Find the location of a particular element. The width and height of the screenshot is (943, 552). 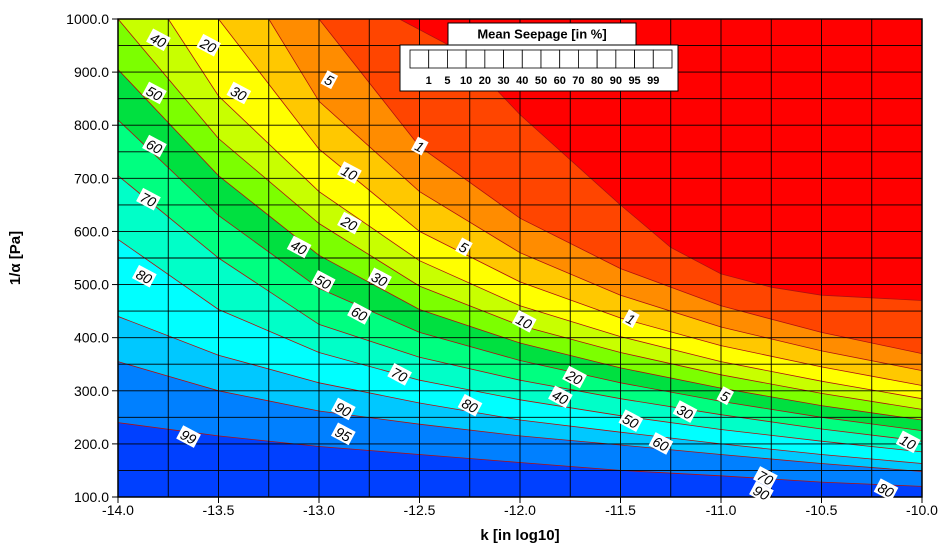

x-tick-label: -12.5 is located at coordinates (420, 510).